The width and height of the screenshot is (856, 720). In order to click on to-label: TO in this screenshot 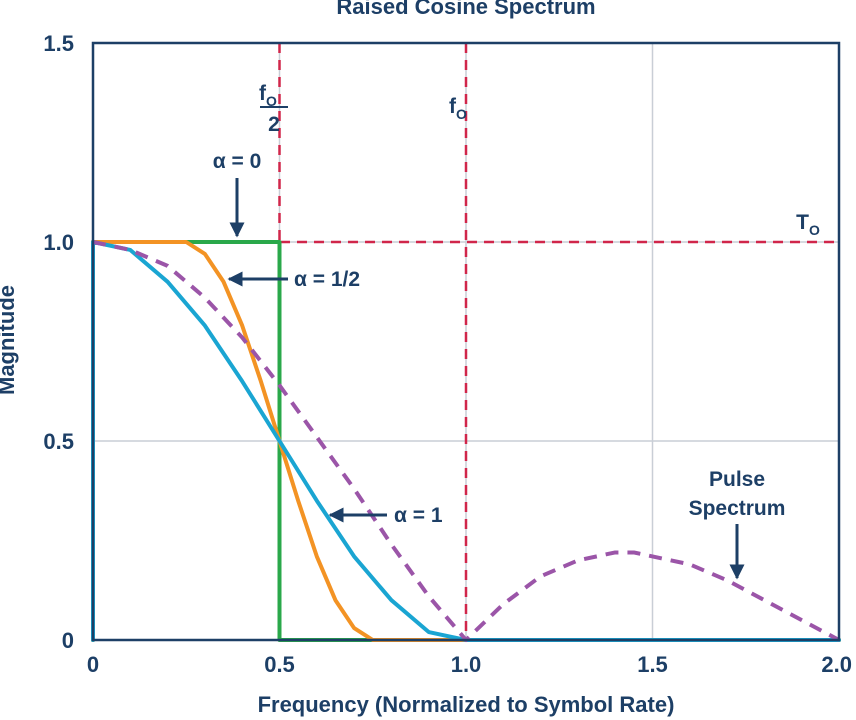, I will do `click(808, 224)`.